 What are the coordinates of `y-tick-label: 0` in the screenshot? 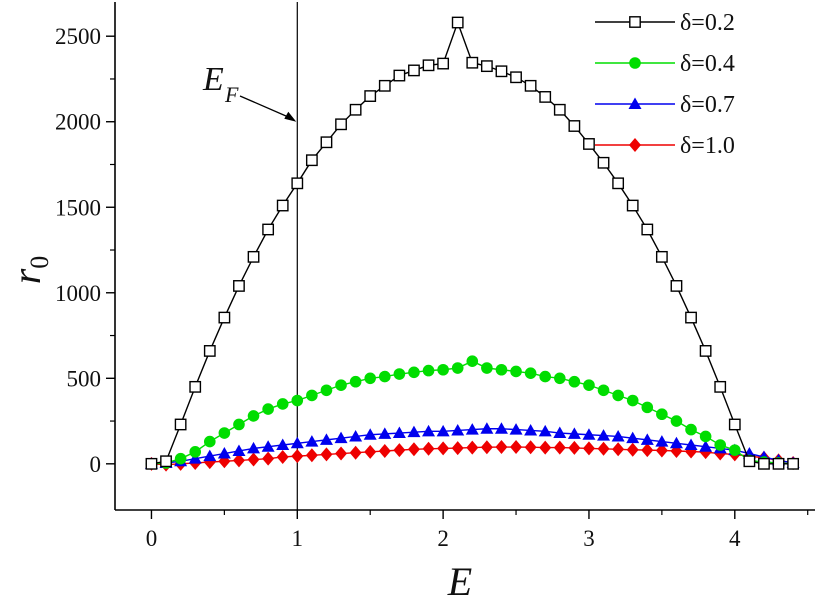 It's located at (96, 464).